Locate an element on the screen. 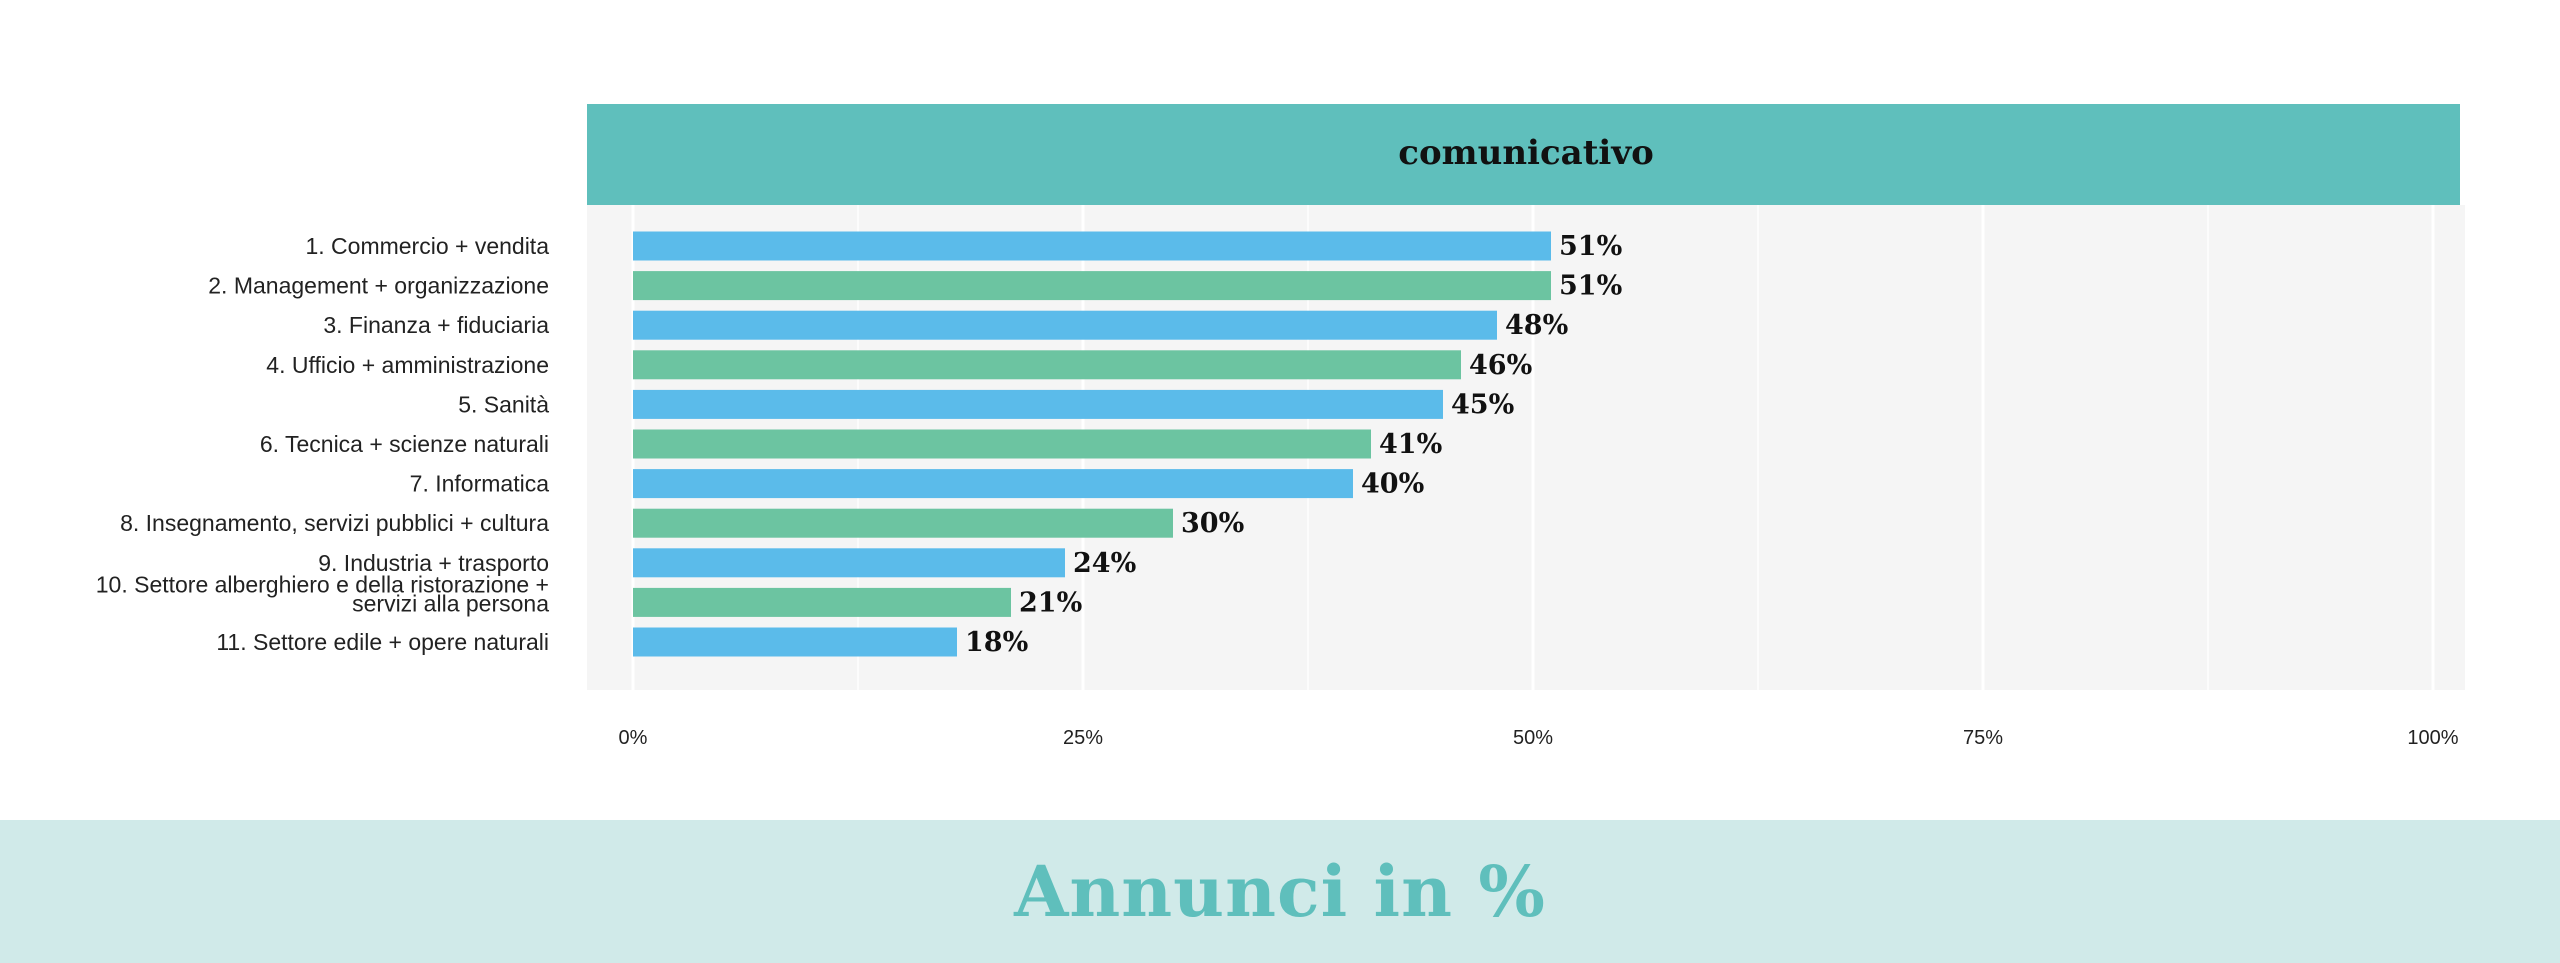 This screenshot has width=2560, height=963. value-label: 21% is located at coordinates (1050, 602).